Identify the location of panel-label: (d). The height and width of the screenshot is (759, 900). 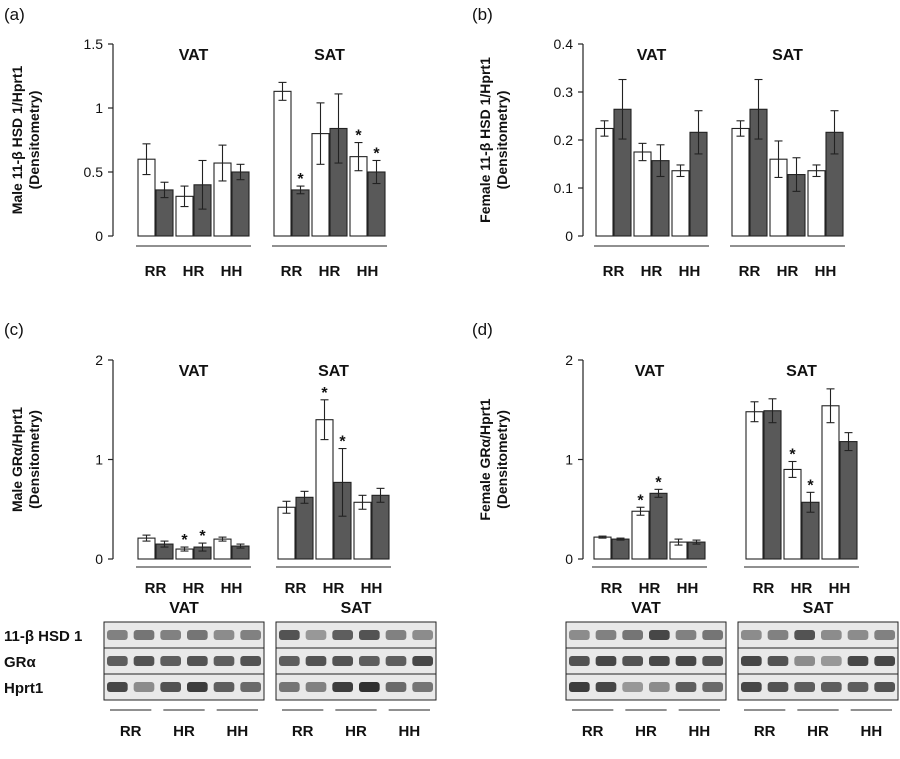
(482, 329).